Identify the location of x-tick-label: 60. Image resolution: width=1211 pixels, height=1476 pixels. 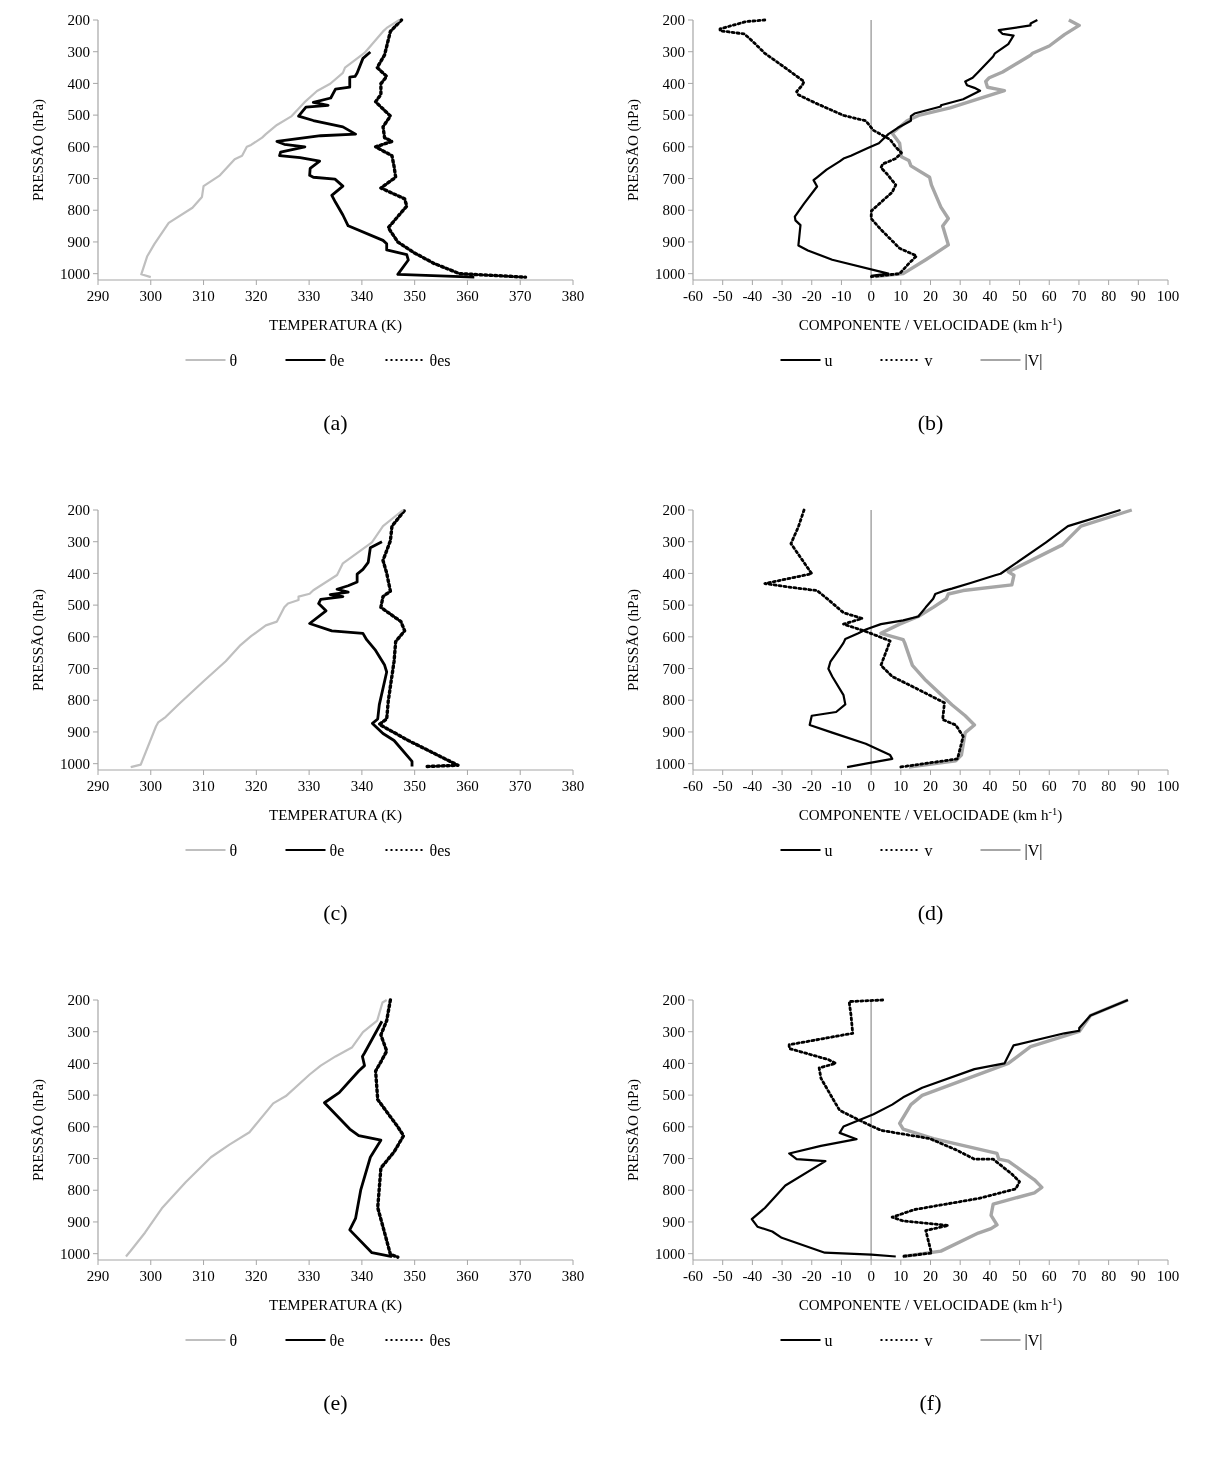
(1049, 786).